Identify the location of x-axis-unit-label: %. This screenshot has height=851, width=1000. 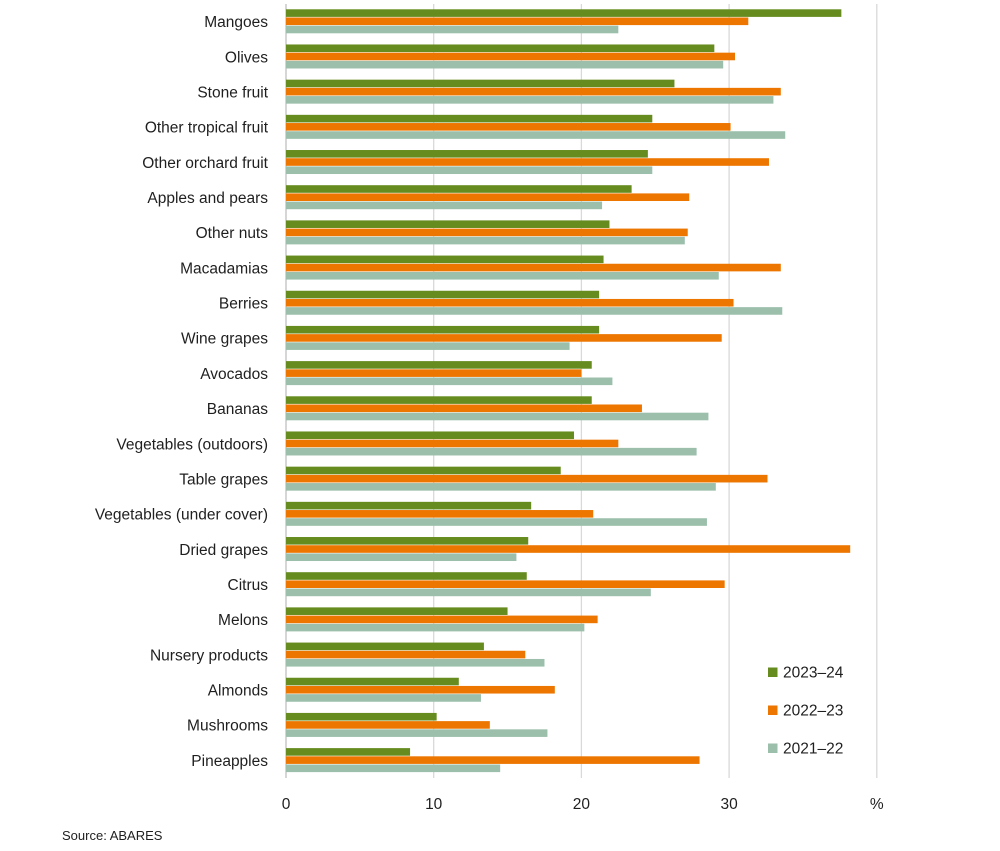
(877, 804).